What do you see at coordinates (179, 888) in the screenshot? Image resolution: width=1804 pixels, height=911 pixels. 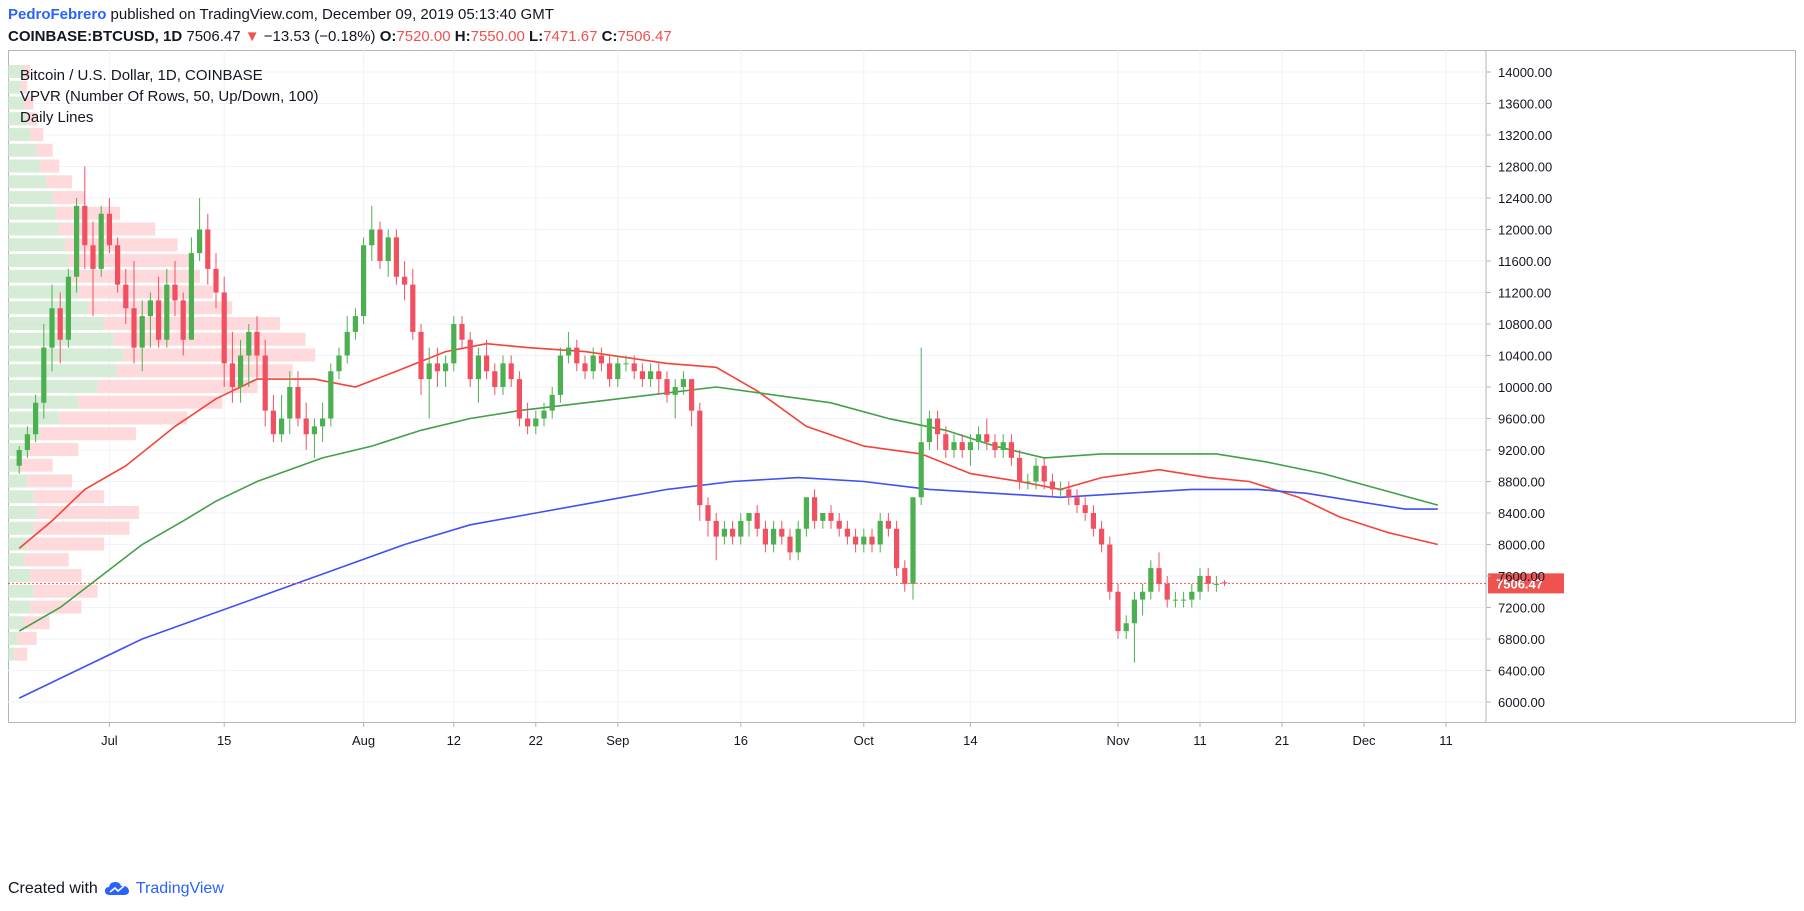 I see `tradingview-link: TradingView` at bounding box center [179, 888].